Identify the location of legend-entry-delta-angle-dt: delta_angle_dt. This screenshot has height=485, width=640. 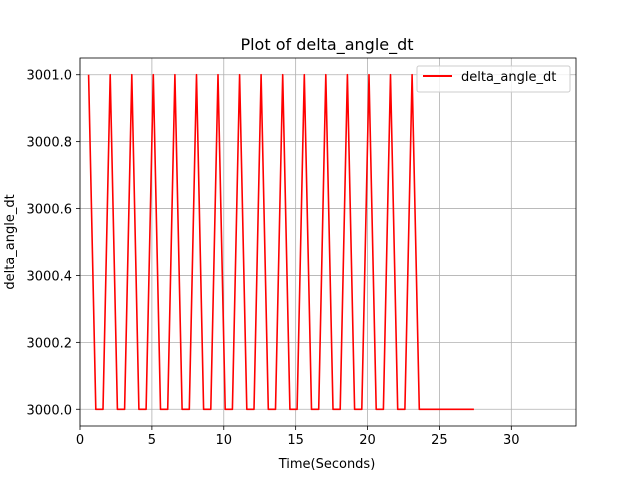
(508, 77).